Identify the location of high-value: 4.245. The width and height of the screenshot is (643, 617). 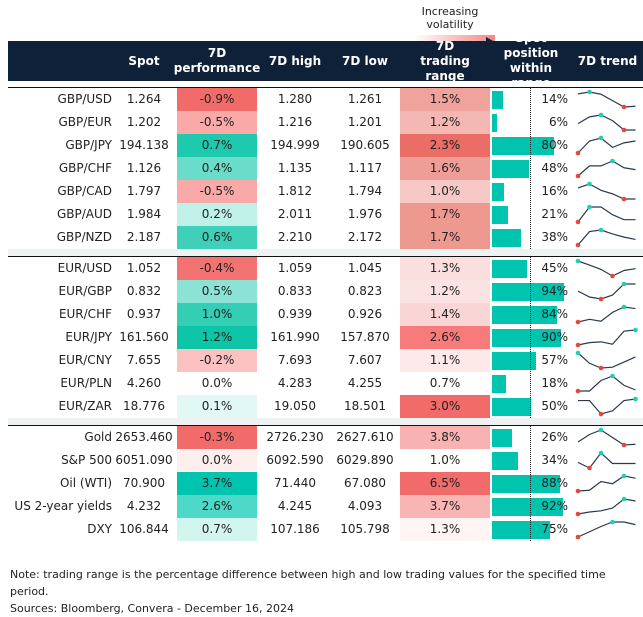
(295, 506).